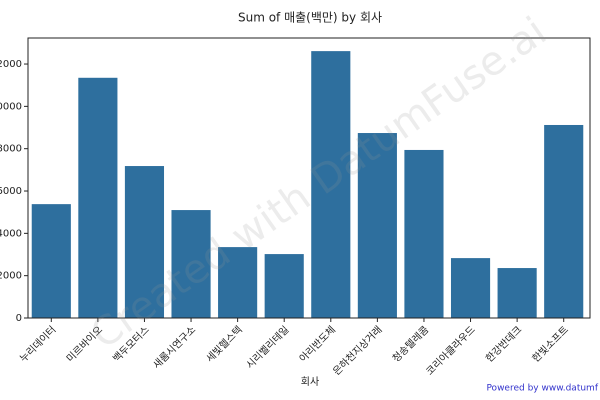 The height and width of the screenshot is (400, 600). Describe the element at coordinates (175, 348) in the screenshot. I see `x-tick-label: 새롬시연구소` at that location.